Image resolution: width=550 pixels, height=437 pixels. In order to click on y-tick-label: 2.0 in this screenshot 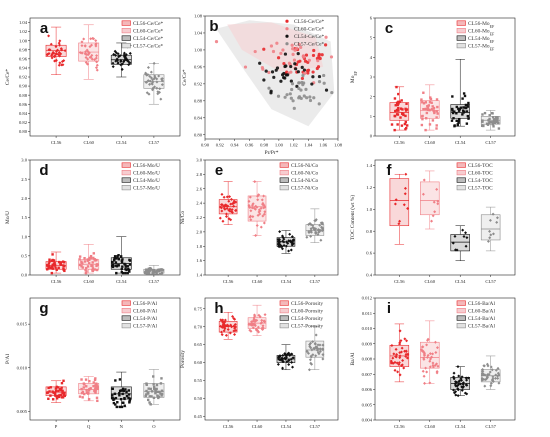, I will do `click(199, 231)`.